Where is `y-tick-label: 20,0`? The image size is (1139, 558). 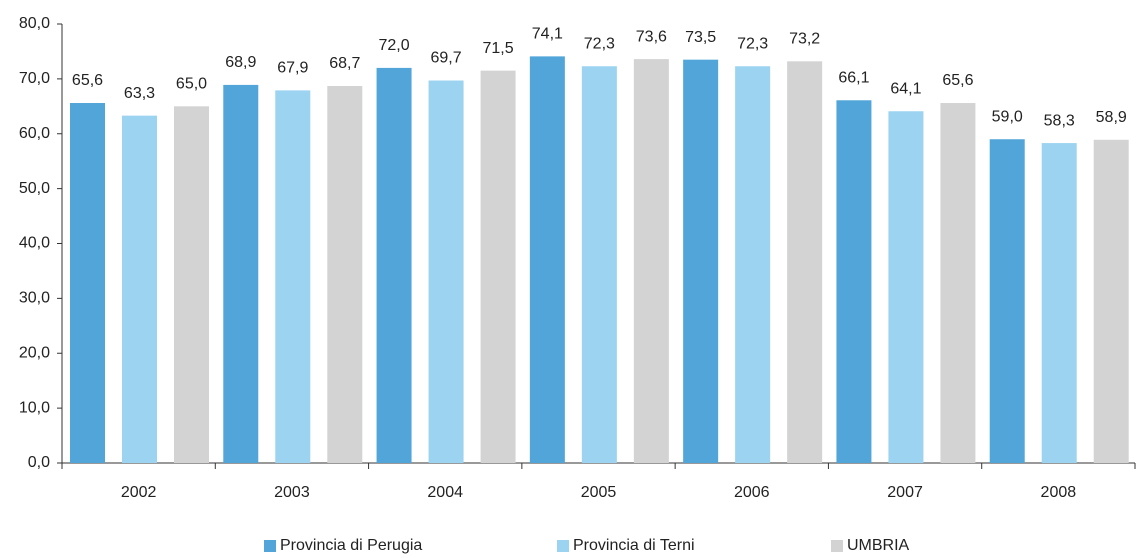 y-tick-label: 20,0 is located at coordinates (34, 352).